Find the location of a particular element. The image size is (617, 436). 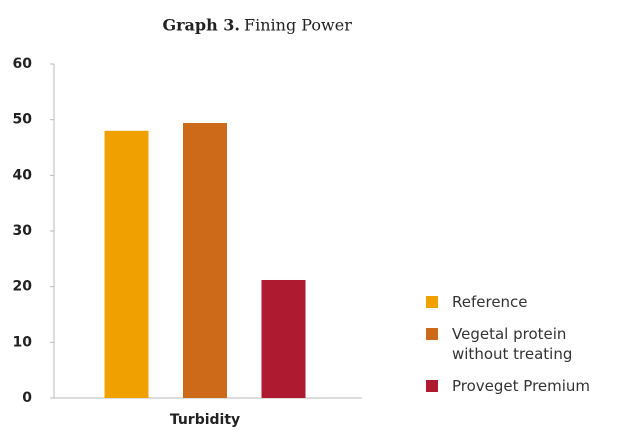

chart-title: Fining Power is located at coordinates (298, 25).